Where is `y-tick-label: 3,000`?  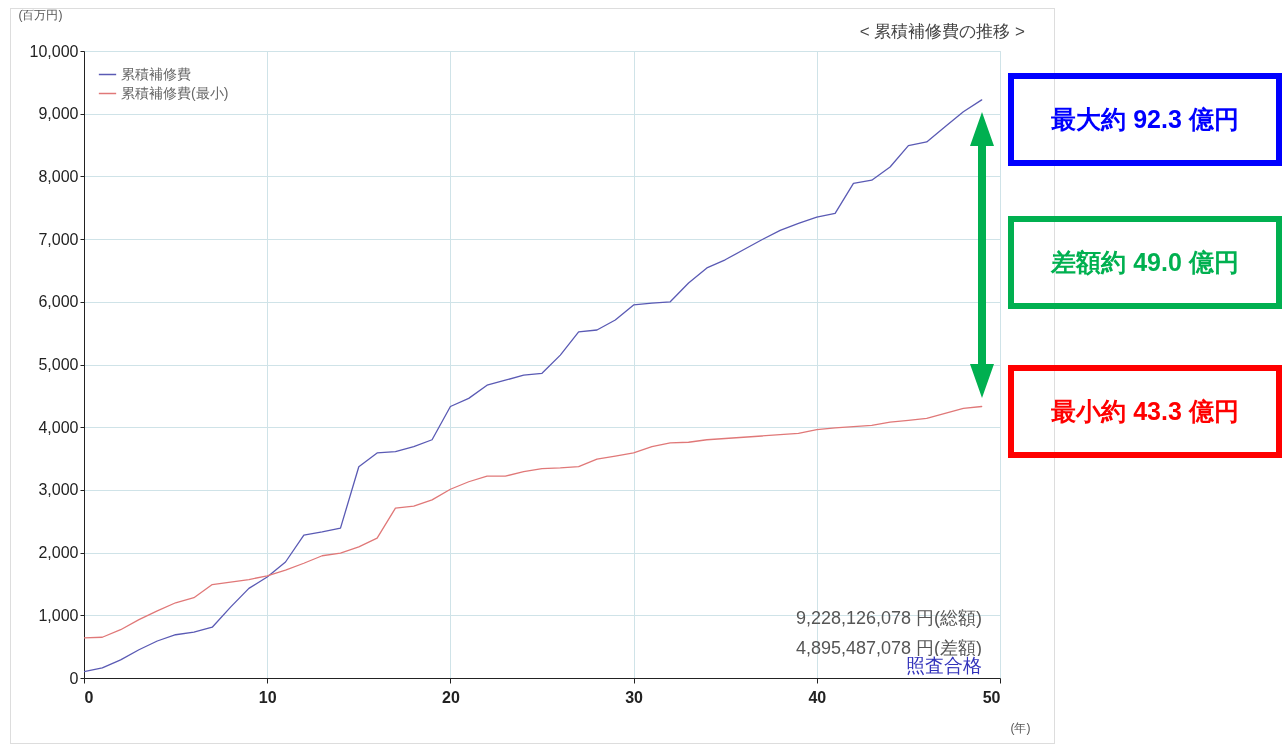
y-tick-label: 3,000 is located at coordinates (58, 490).